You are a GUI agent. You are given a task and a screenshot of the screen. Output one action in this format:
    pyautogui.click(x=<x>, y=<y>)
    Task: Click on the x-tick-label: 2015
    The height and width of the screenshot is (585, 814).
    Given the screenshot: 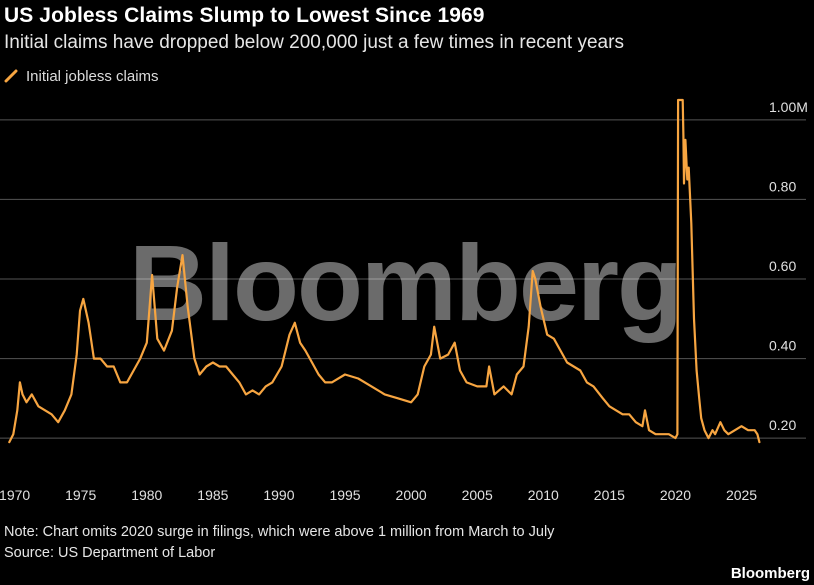 What is the action you would take?
    pyautogui.click(x=609, y=495)
    